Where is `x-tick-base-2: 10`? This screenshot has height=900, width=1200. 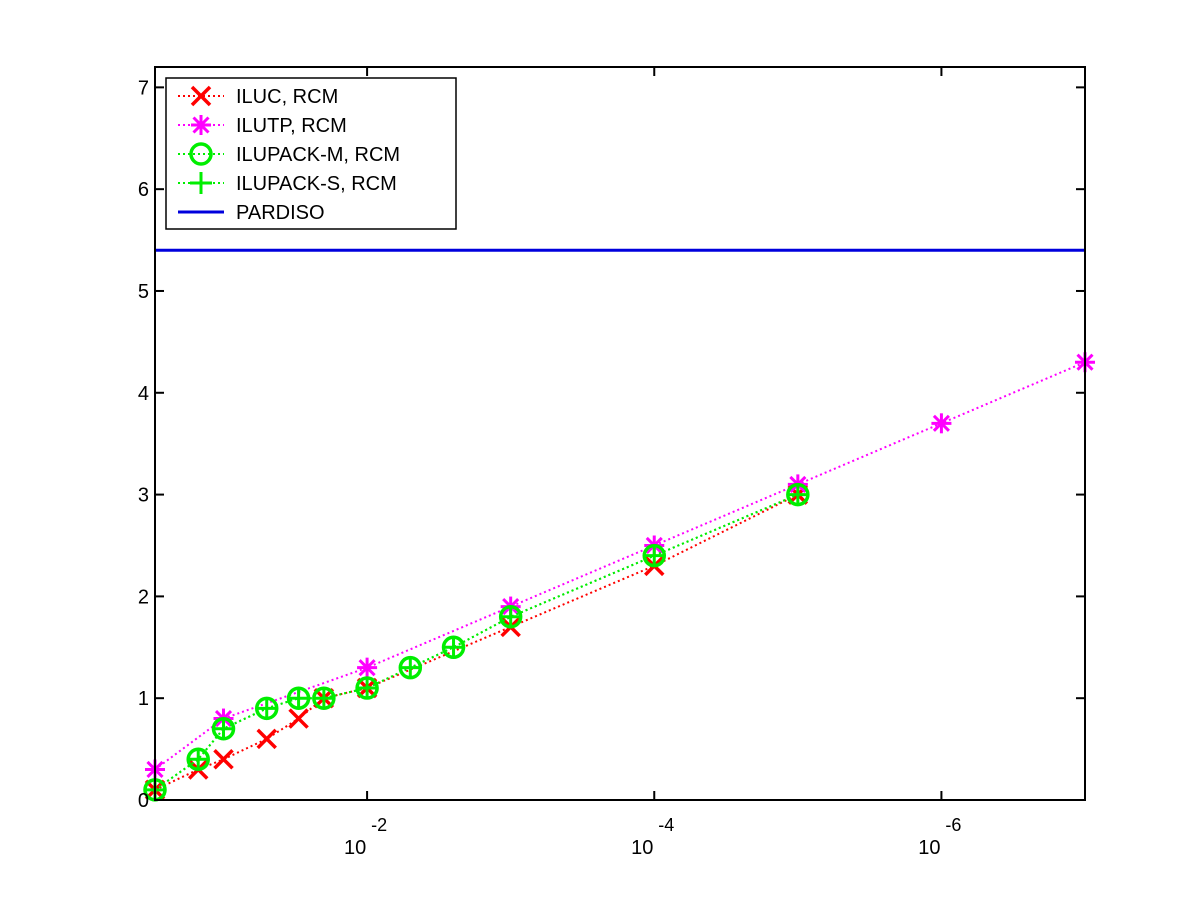
x-tick-base-2: 10 is located at coordinates (929, 848).